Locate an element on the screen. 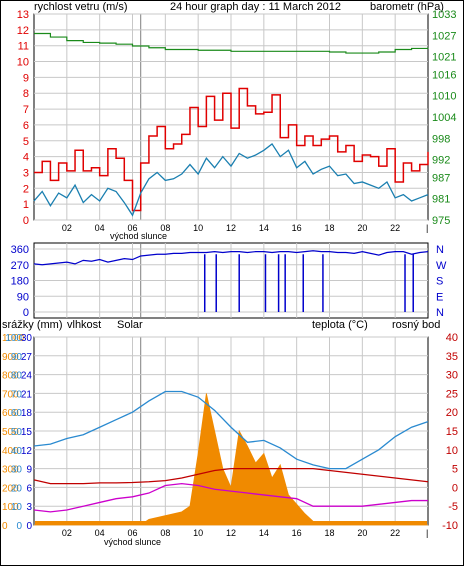  time-tick-label-3: 20 is located at coordinates (362, 533).